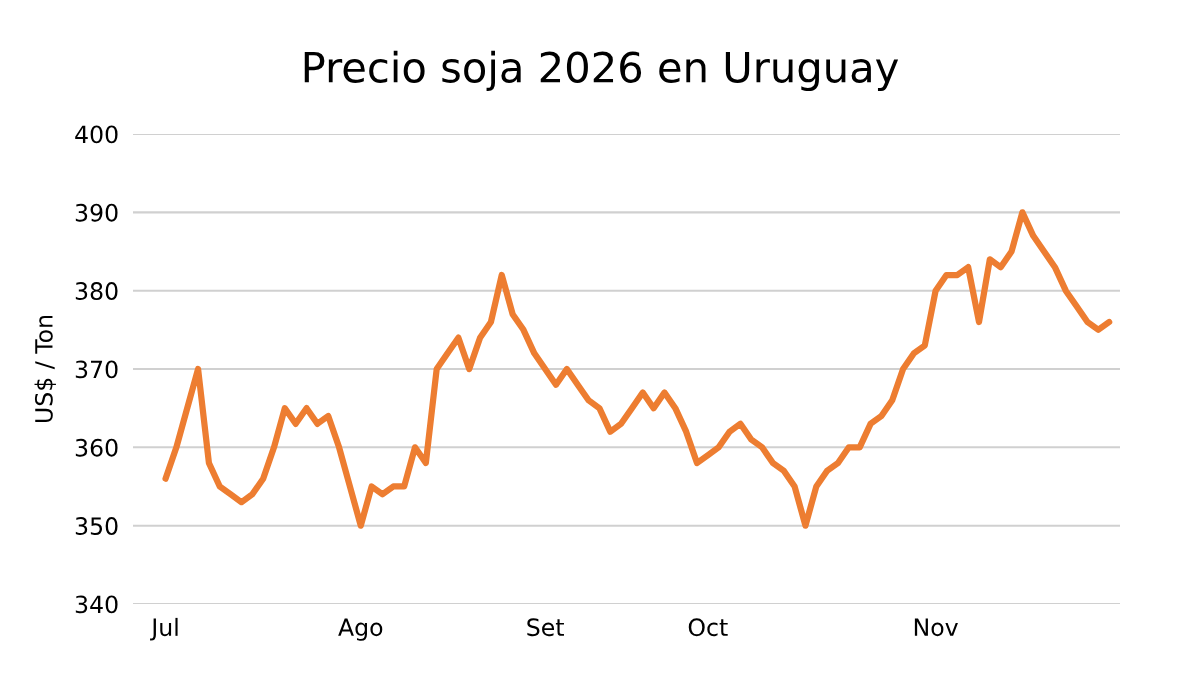  I want to click on x-tick-label: Jul, so click(164, 629).